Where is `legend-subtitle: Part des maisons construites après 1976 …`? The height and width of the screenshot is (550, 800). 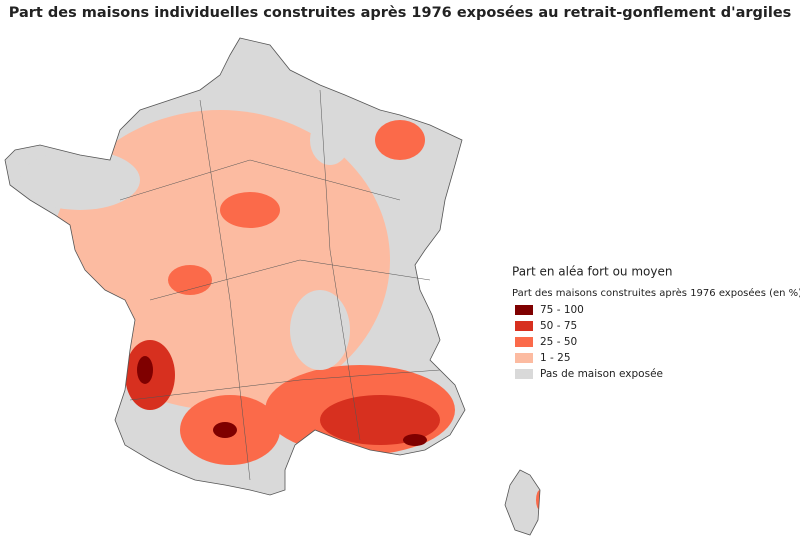
legend-subtitle: Part des maisons construites après 1976 … is located at coordinates (656, 293).